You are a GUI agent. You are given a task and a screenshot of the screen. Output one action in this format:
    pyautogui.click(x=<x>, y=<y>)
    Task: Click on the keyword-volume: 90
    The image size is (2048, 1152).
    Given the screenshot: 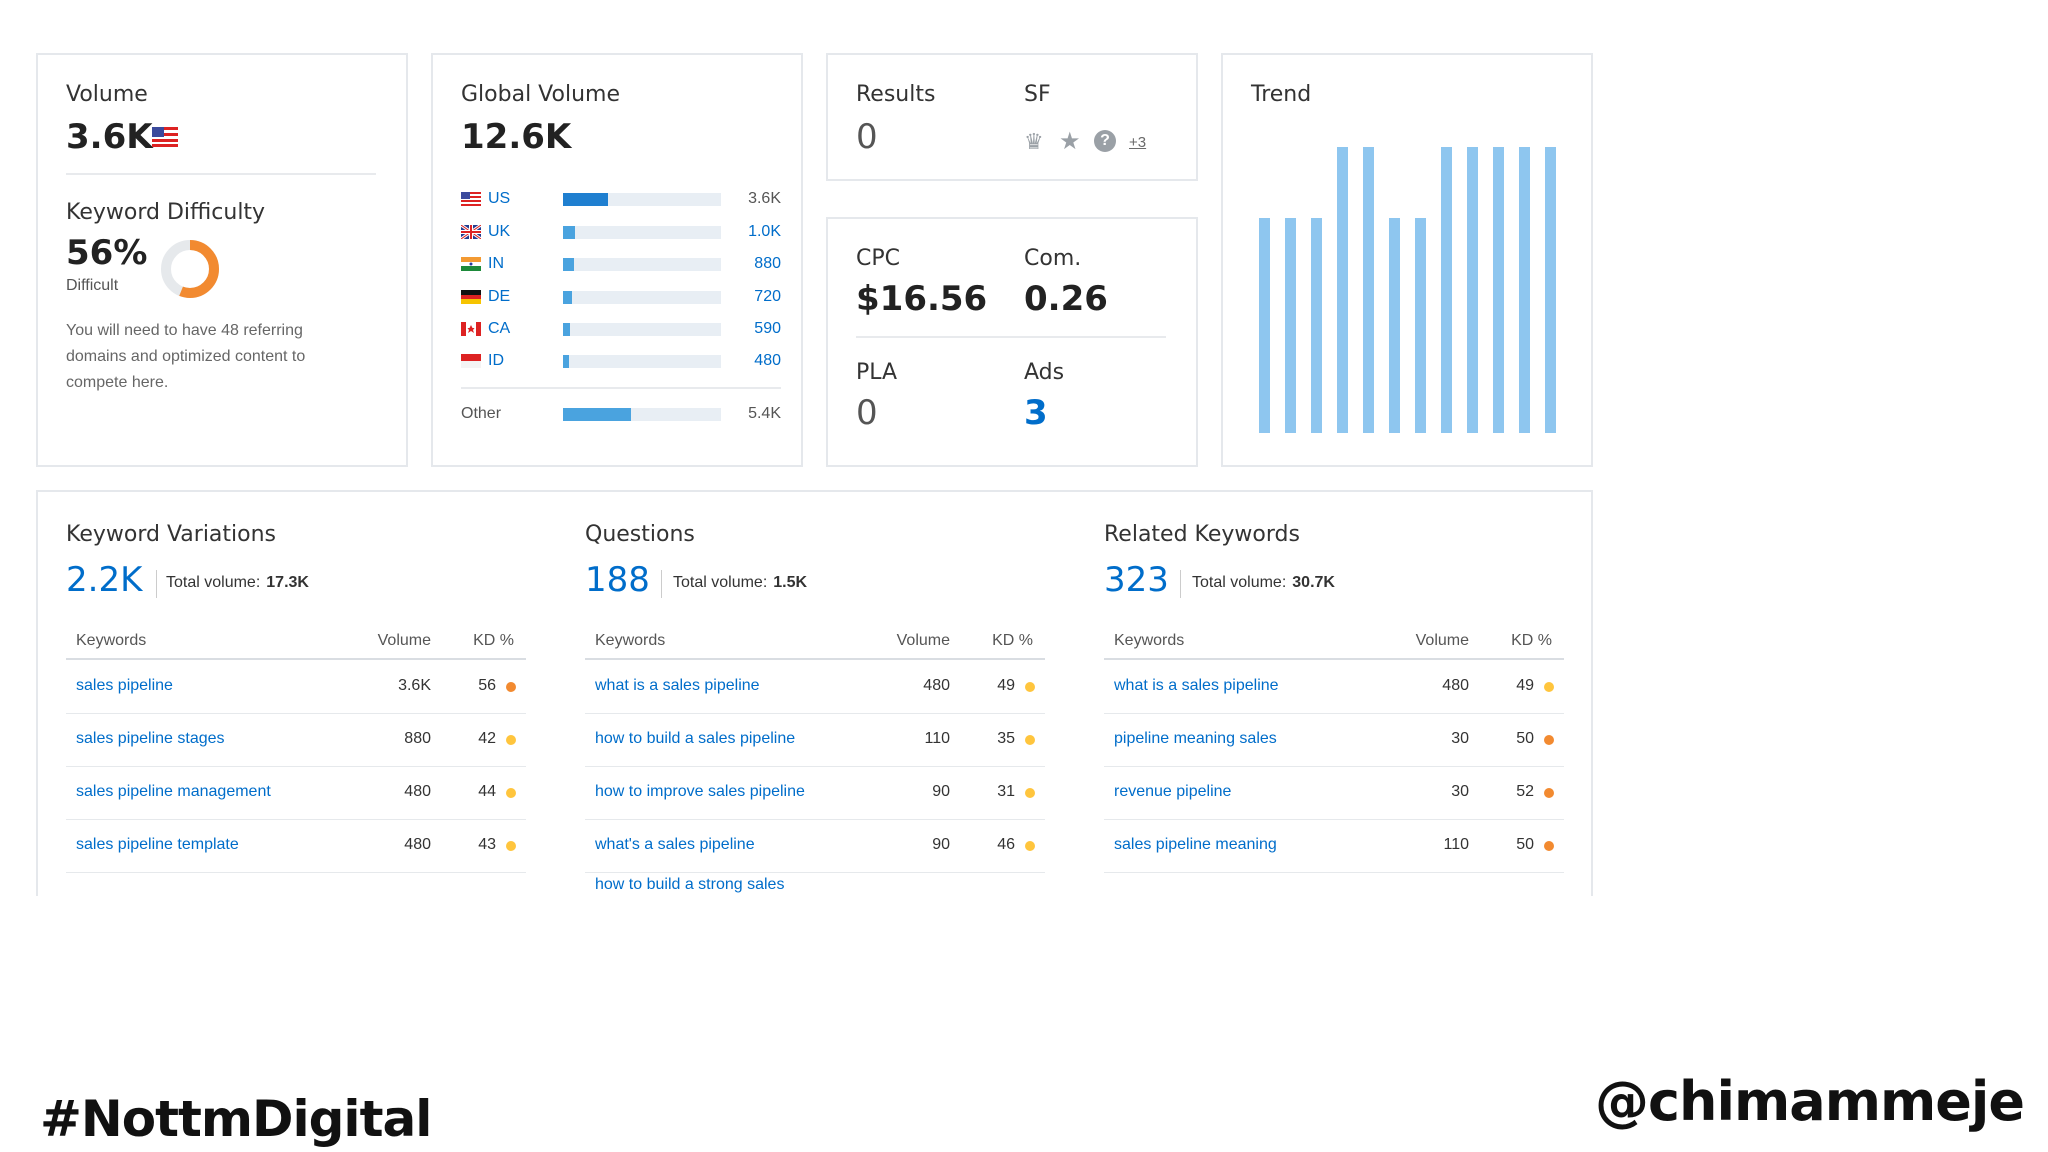 What is the action you would take?
    pyautogui.click(x=941, y=844)
    